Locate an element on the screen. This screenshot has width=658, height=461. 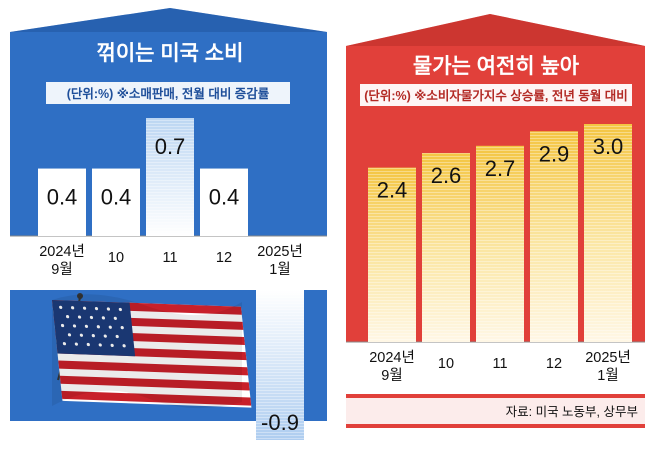
source-note: 자료: 미국 노동부, 상무부 is located at coordinates (572, 412).